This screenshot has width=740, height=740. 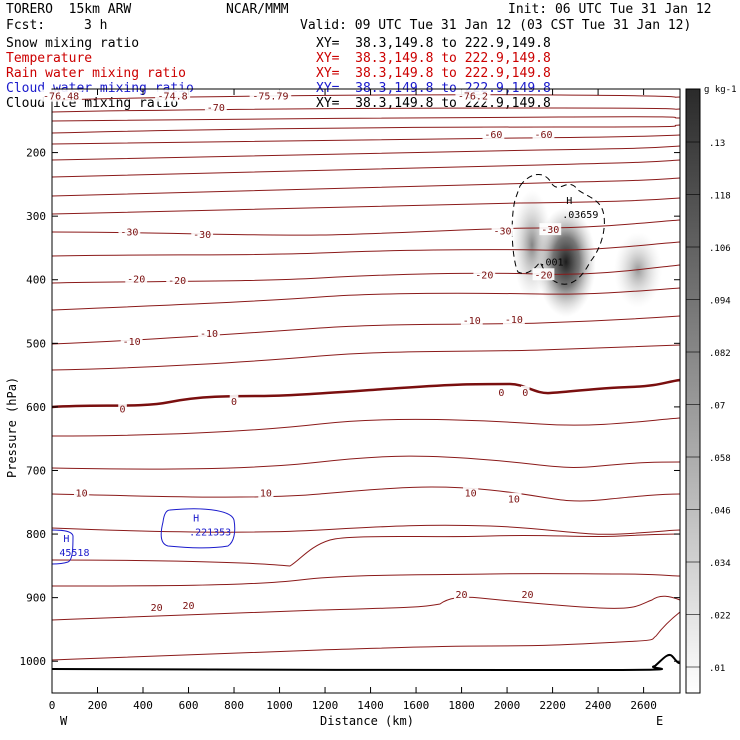 What do you see at coordinates (551, 262) in the screenshot?
I see `extremum-value: .001` at bounding box center [551, 262].